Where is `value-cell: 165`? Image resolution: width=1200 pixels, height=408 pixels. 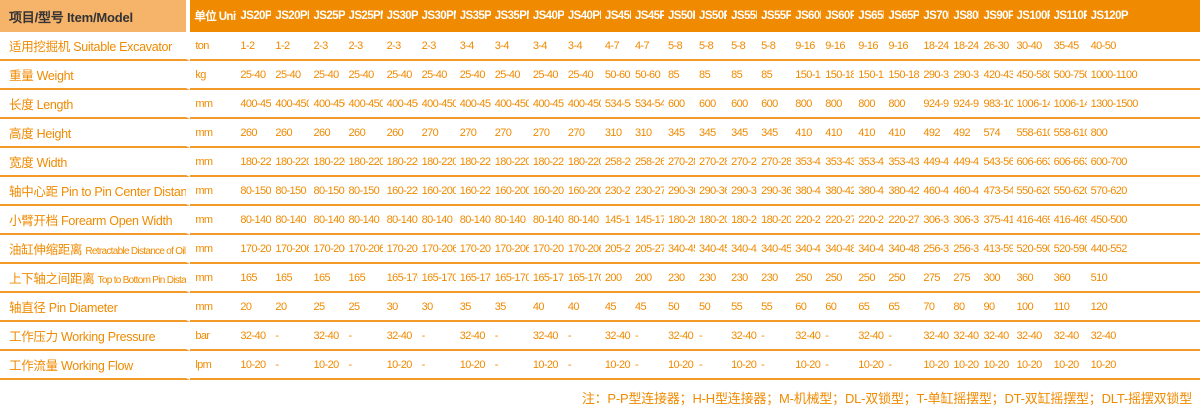 value-cell: 165 is located at coordinates (290, 278).